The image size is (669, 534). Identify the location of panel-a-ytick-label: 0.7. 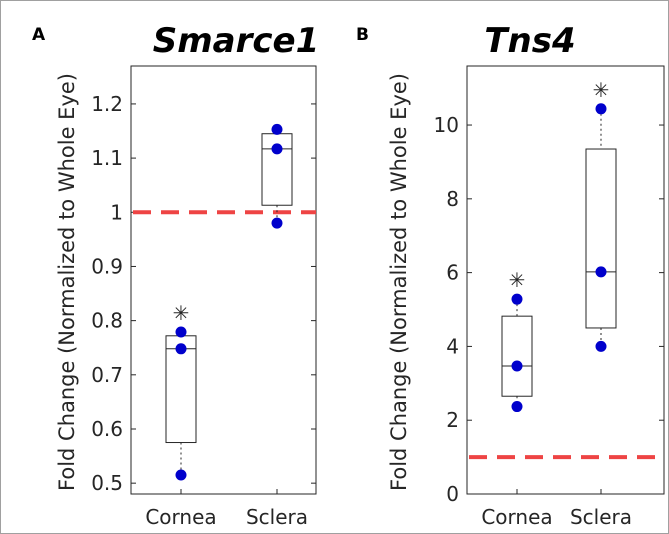
(107, 375).